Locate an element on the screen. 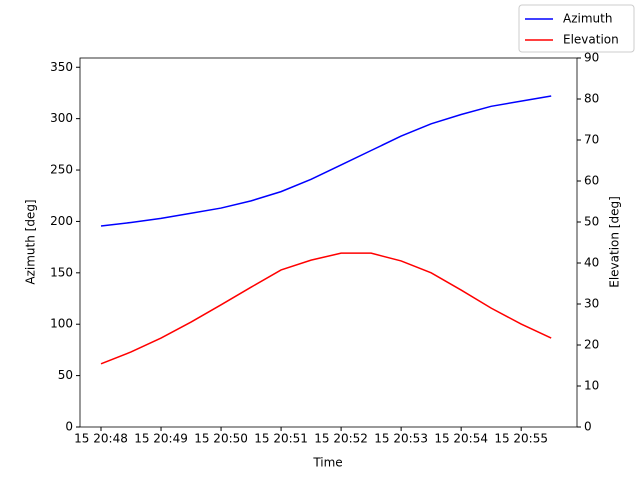  x-tick-label: 15 20:53 is located at coordinates (401, 439).